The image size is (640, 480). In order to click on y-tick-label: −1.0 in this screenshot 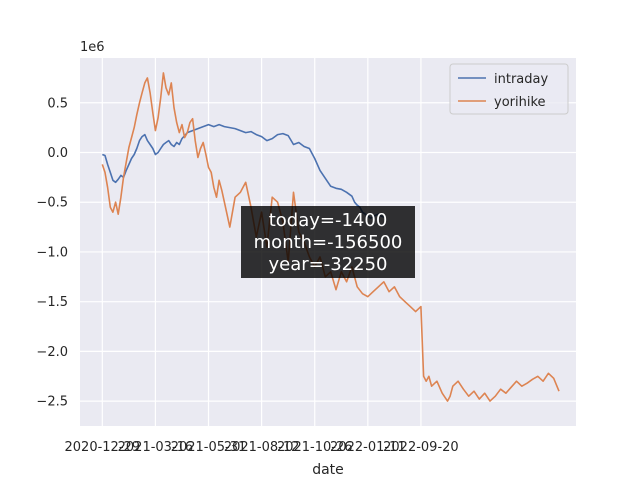, I will do `click(52, 252)`.